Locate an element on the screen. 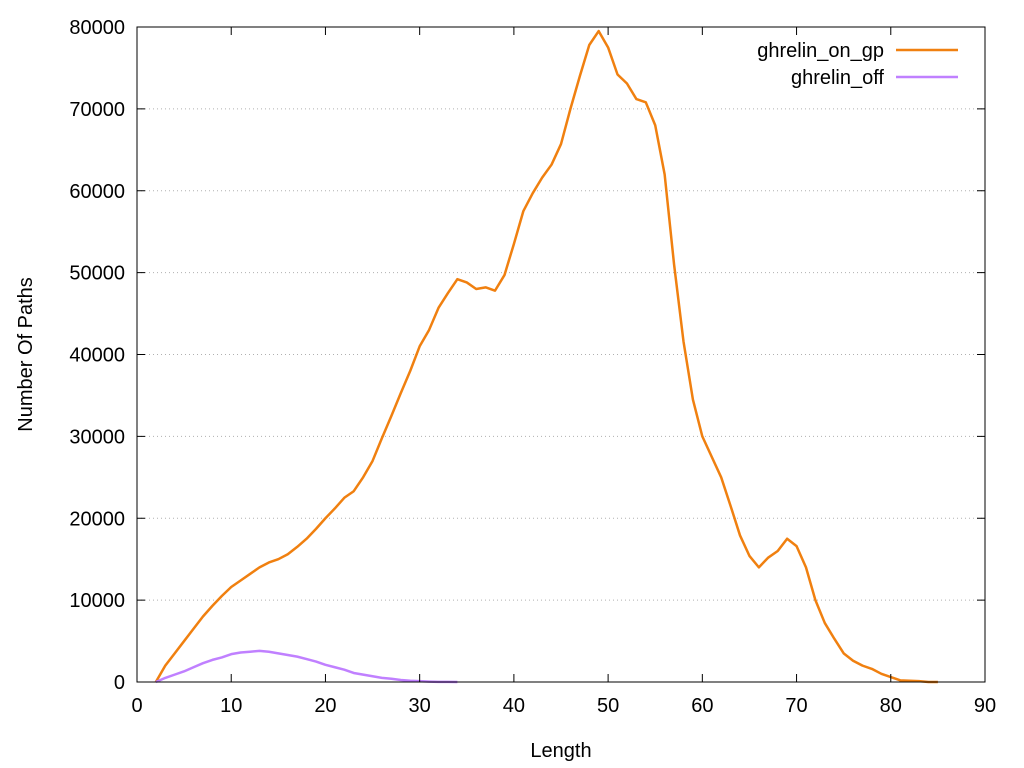 This screenshot has width=1024, height=768. x-tick-label: 70 is located at coordinates (796, 706).